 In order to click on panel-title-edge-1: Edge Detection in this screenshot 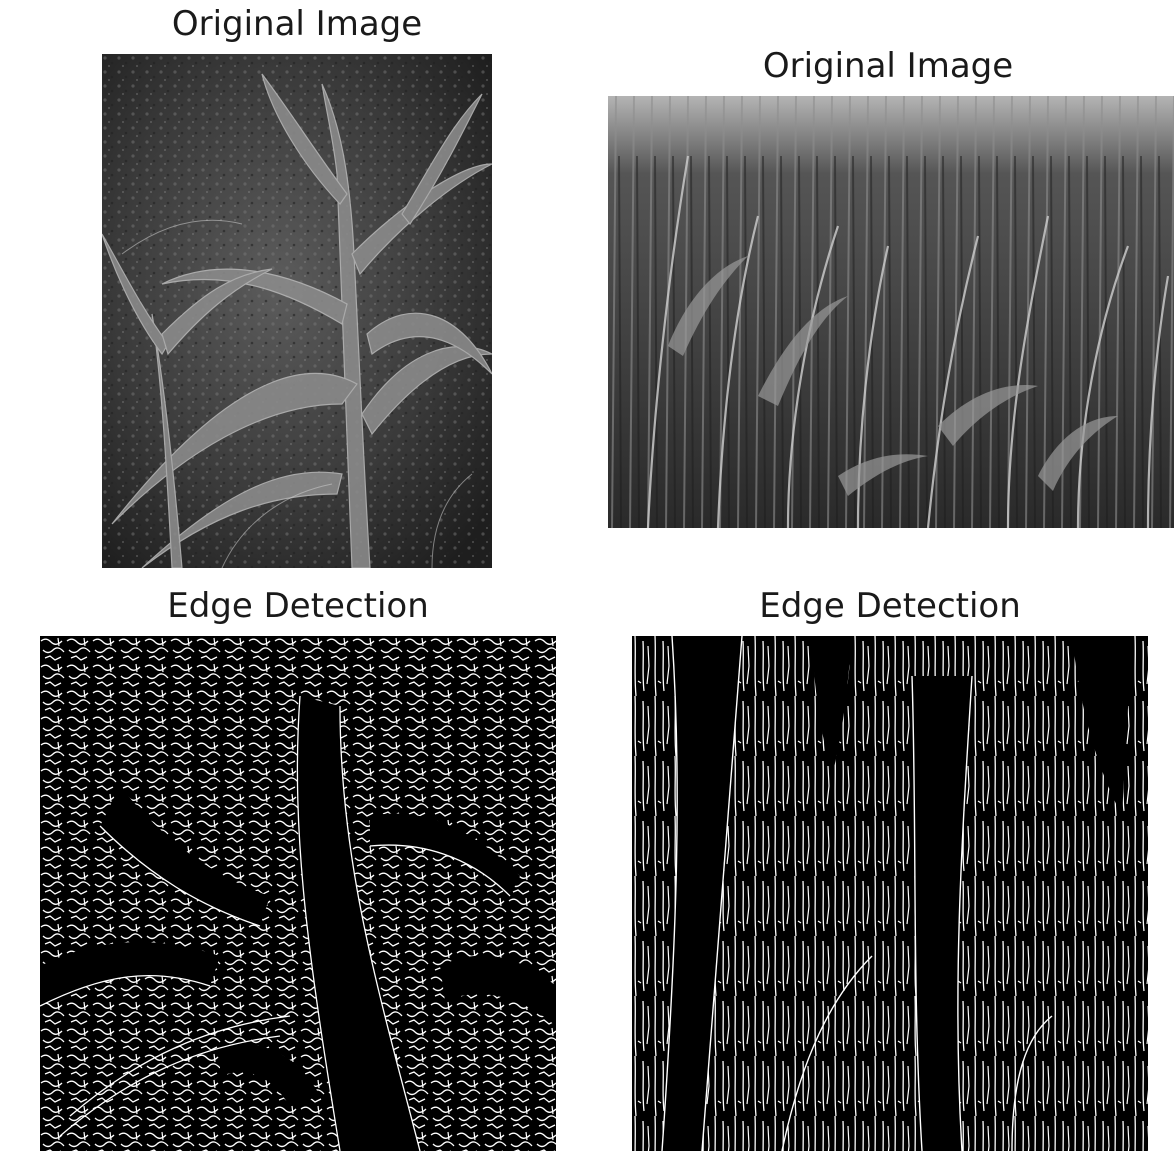, I will do `click(298, 606)`.